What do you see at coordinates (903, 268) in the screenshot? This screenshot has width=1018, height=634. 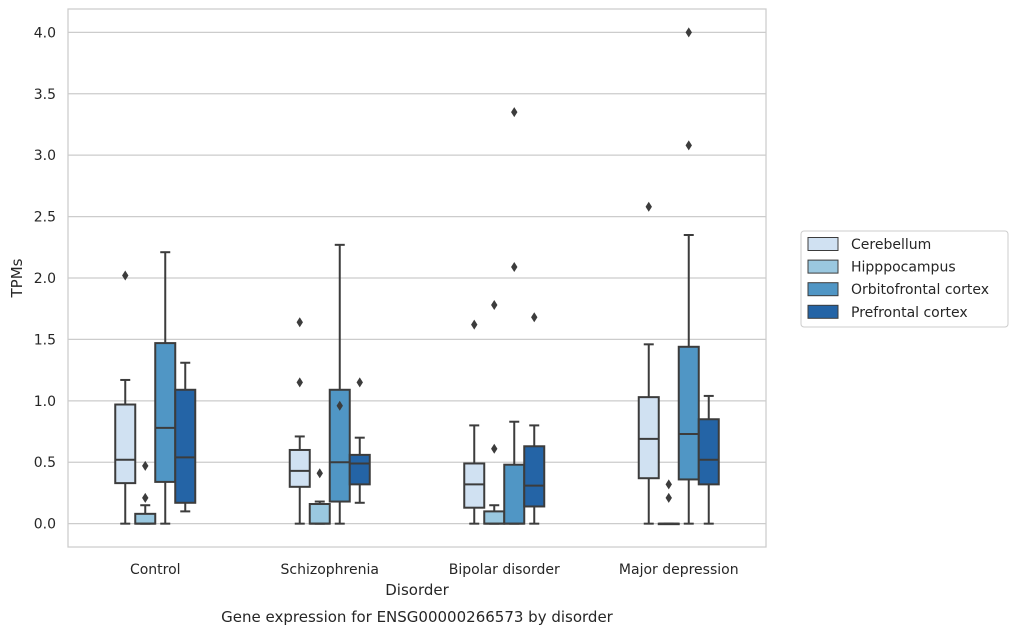 I see `legend-label: Hipppocampus` at bounding box center [903, 268].